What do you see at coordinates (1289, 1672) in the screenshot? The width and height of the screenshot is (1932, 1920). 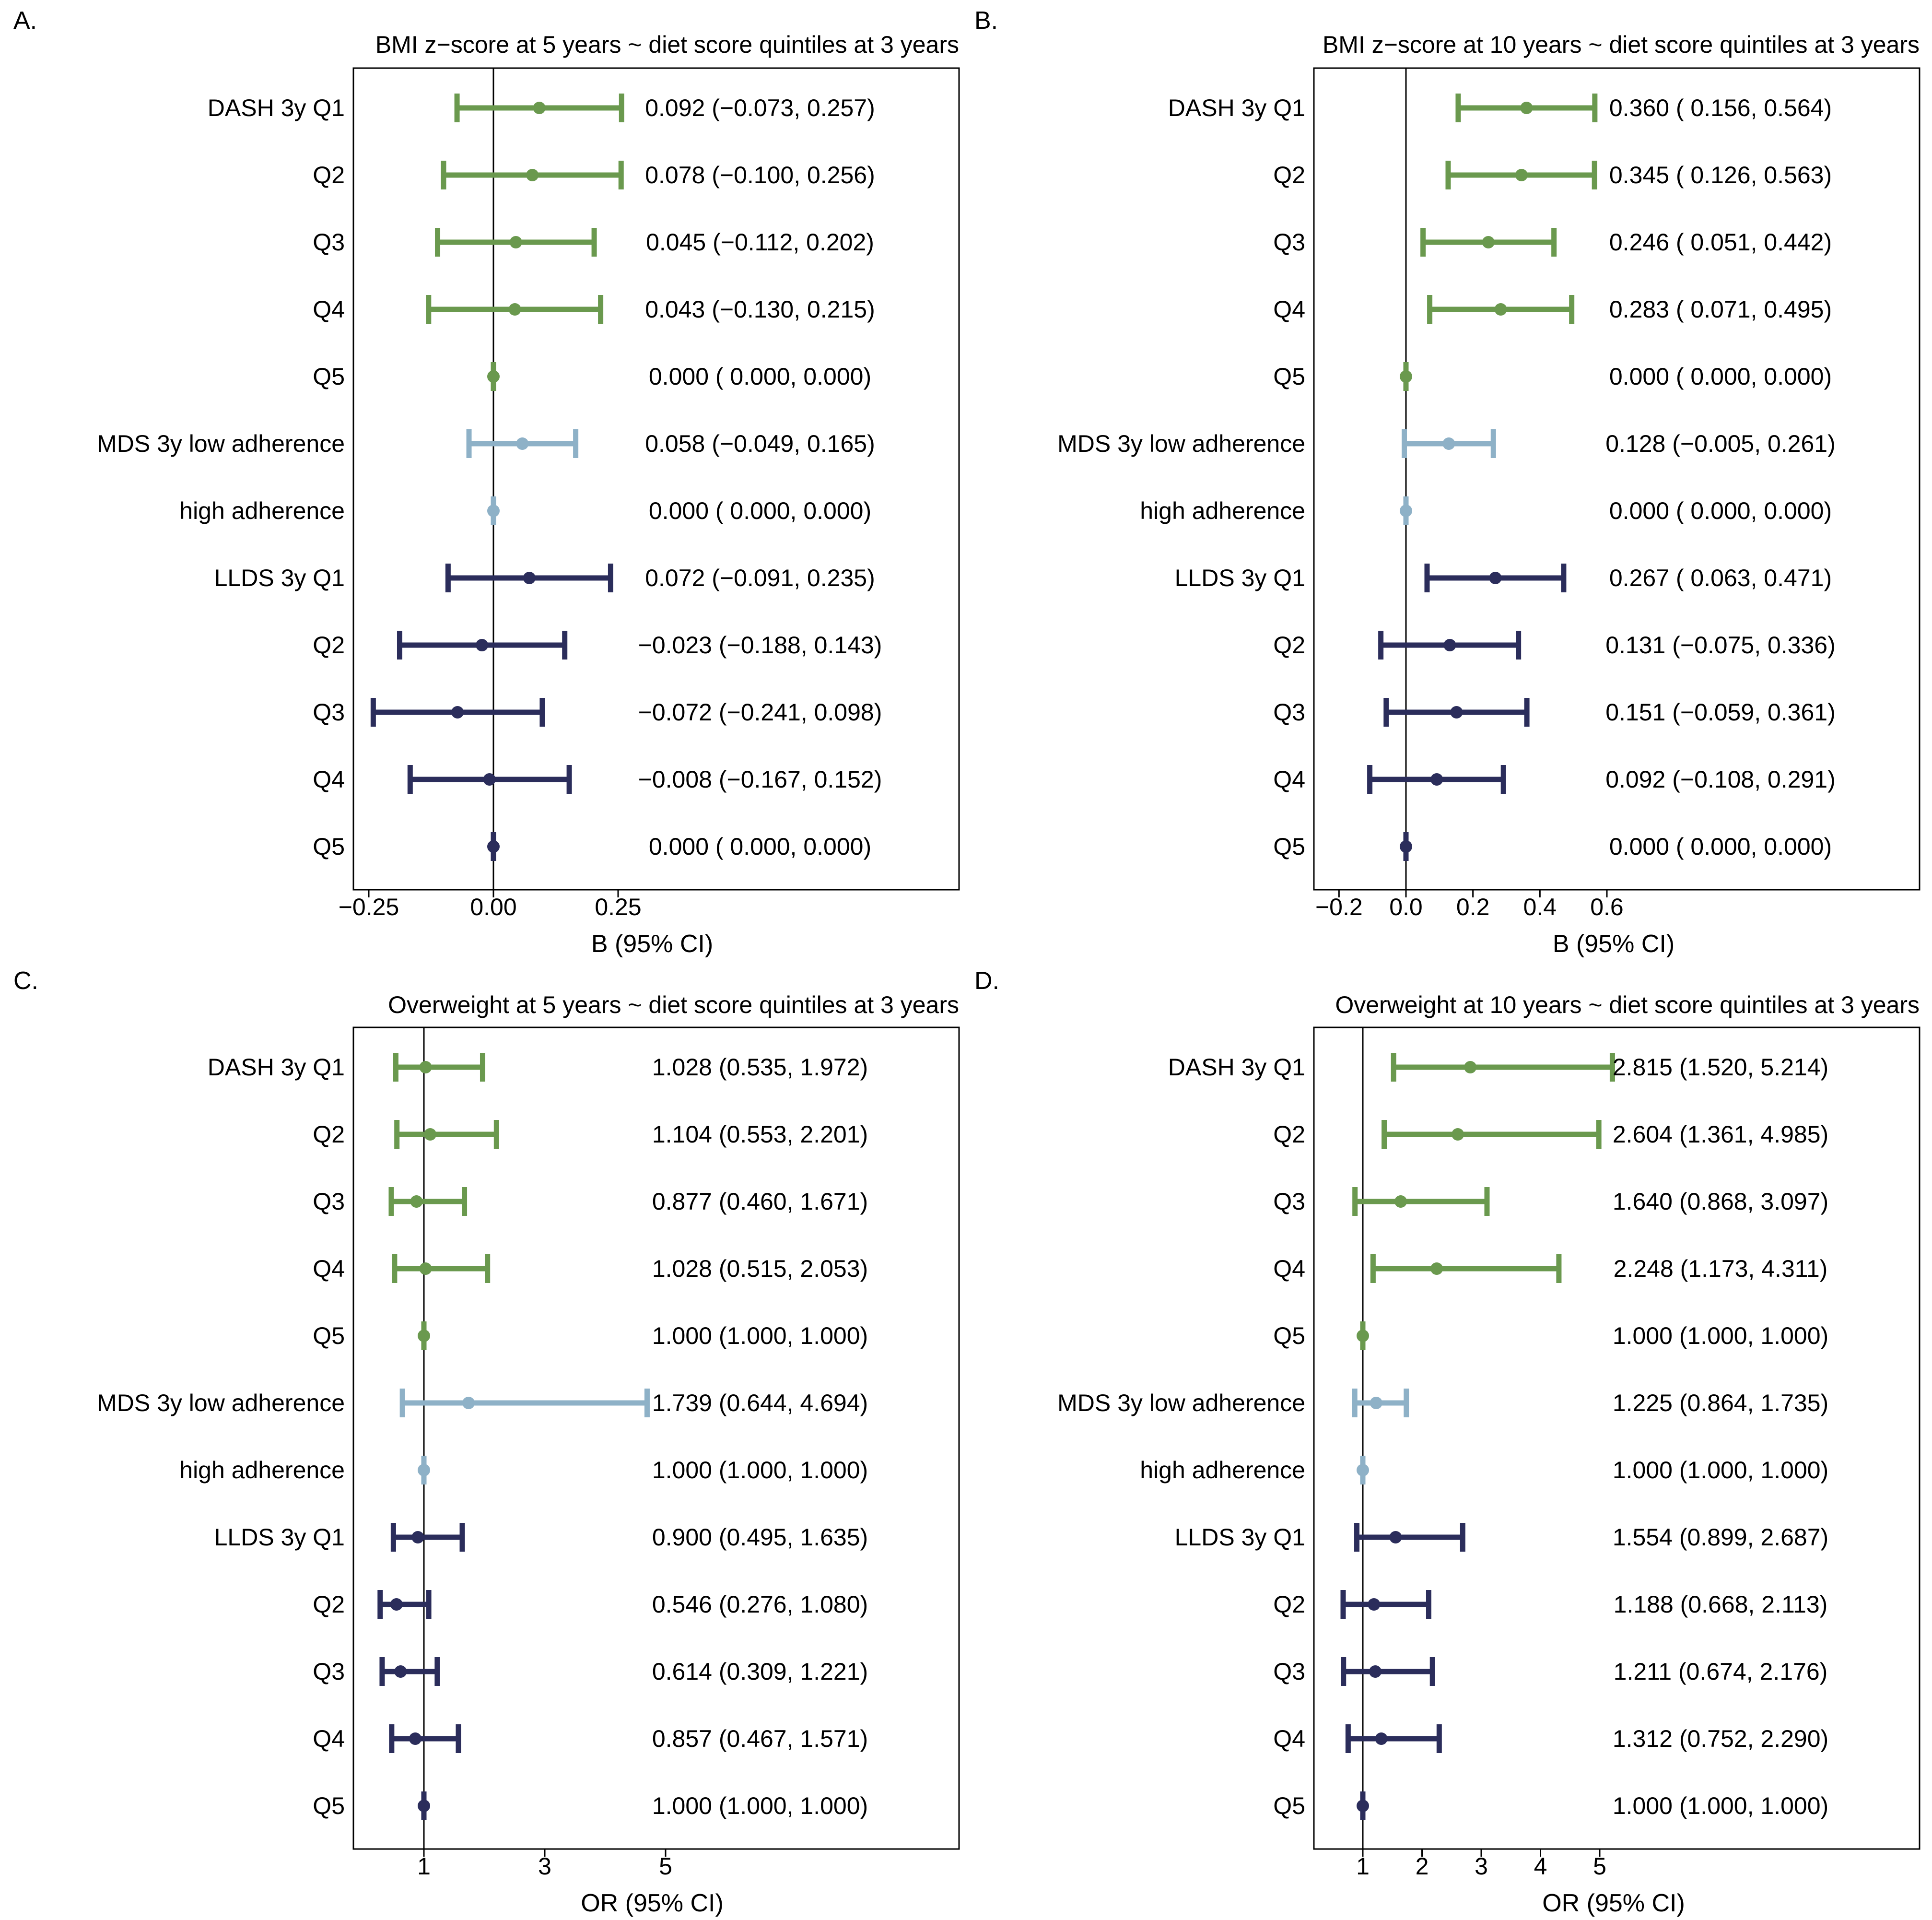 I see `row-label: Q3` at bounding box center [1289, 1672].